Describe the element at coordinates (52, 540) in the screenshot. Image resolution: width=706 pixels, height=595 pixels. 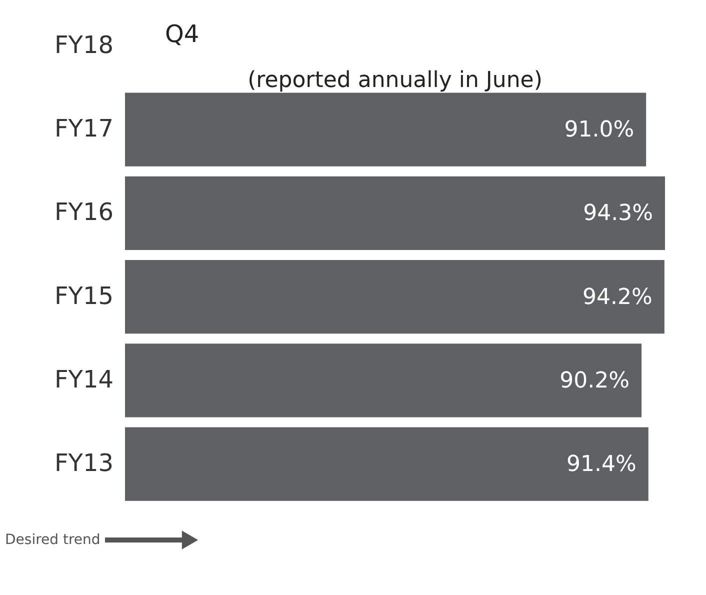
I see `text: Desired trend` at that location.